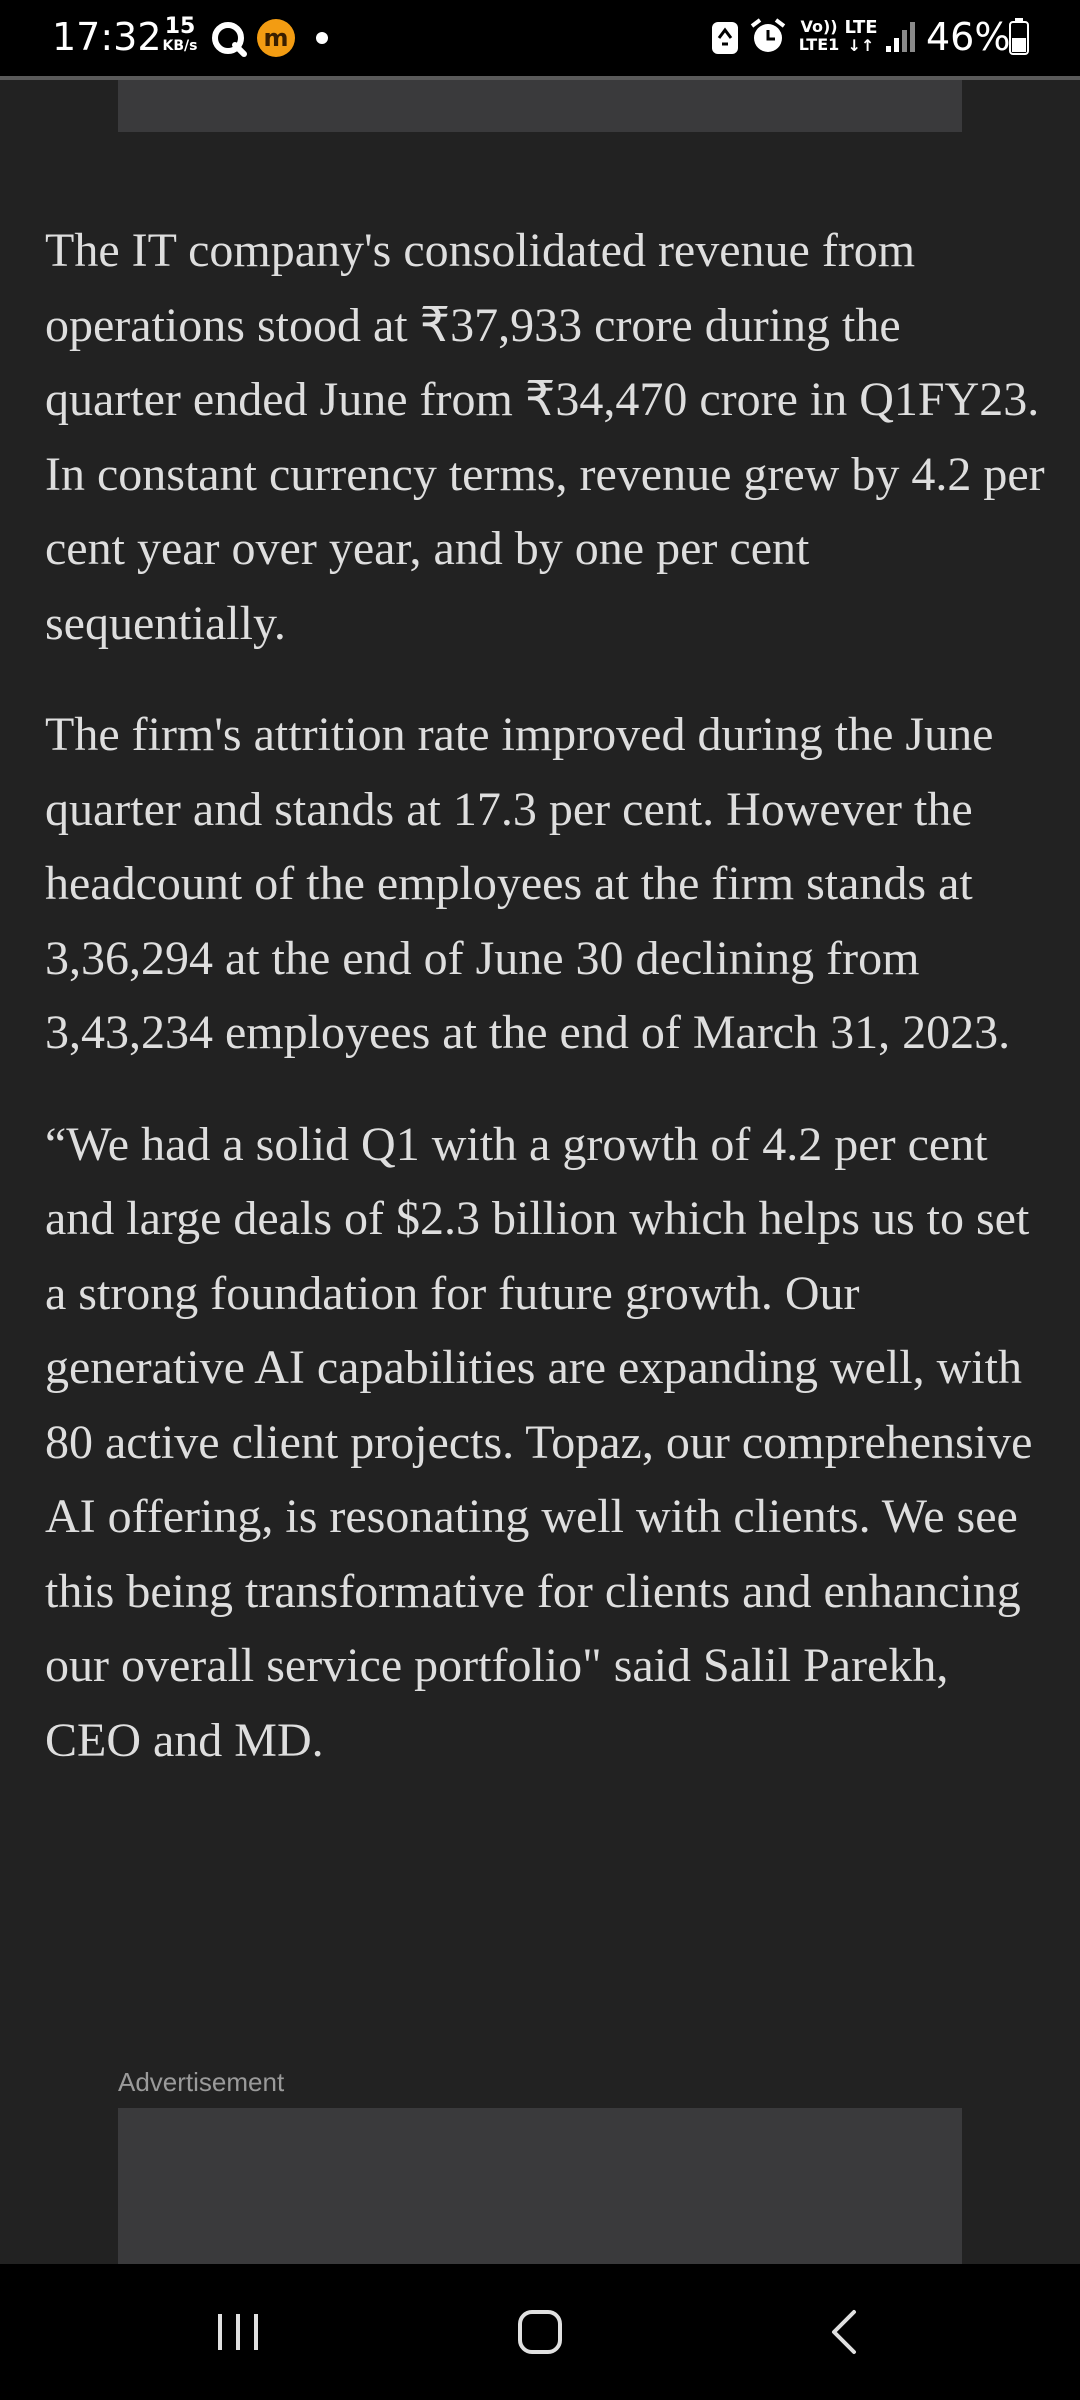 The width and height of the screenshot is (1080, 2400). I want to click on volte-label: Vo)), so click(819, 26).